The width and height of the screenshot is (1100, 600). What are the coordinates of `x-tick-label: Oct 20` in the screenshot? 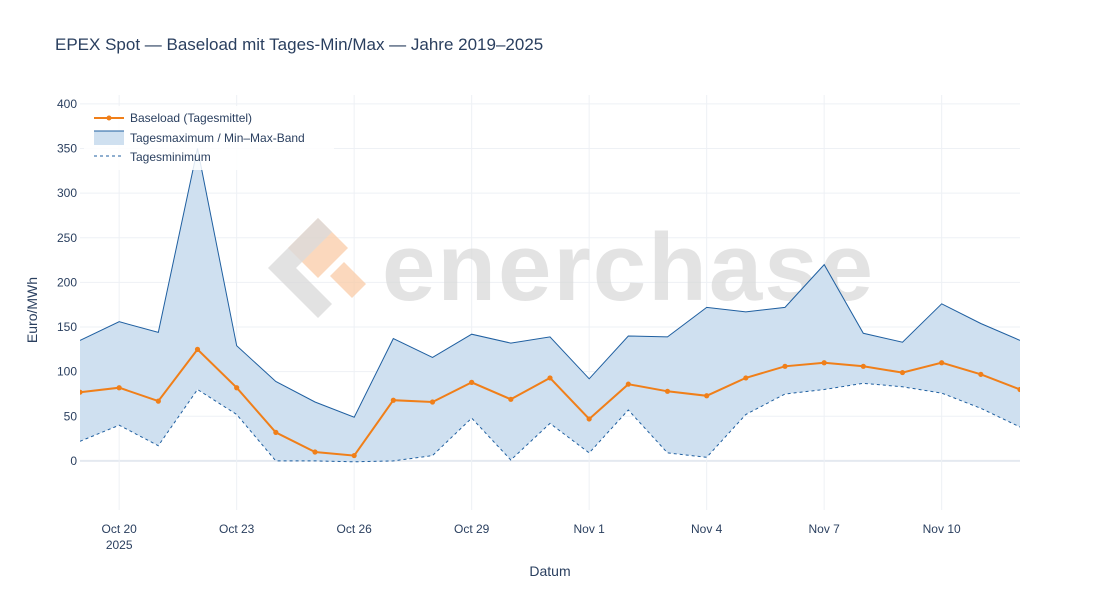 It's located at (119, 529).